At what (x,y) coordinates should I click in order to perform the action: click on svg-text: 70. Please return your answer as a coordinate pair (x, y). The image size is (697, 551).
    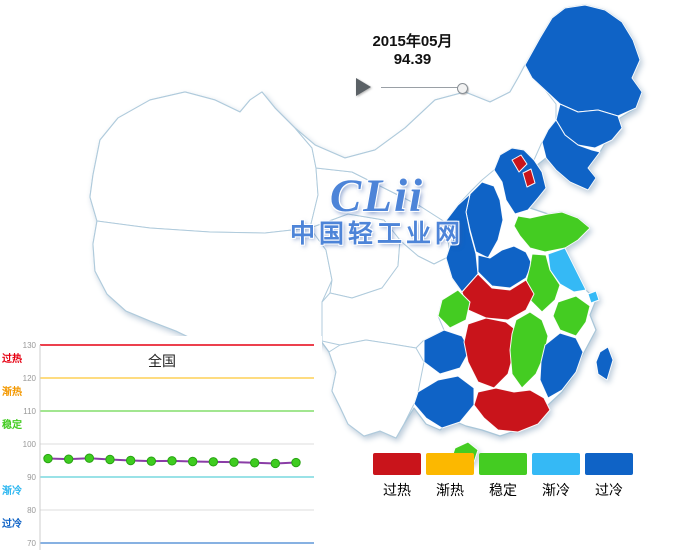
    Looking at the image, I should click on (31, 543).